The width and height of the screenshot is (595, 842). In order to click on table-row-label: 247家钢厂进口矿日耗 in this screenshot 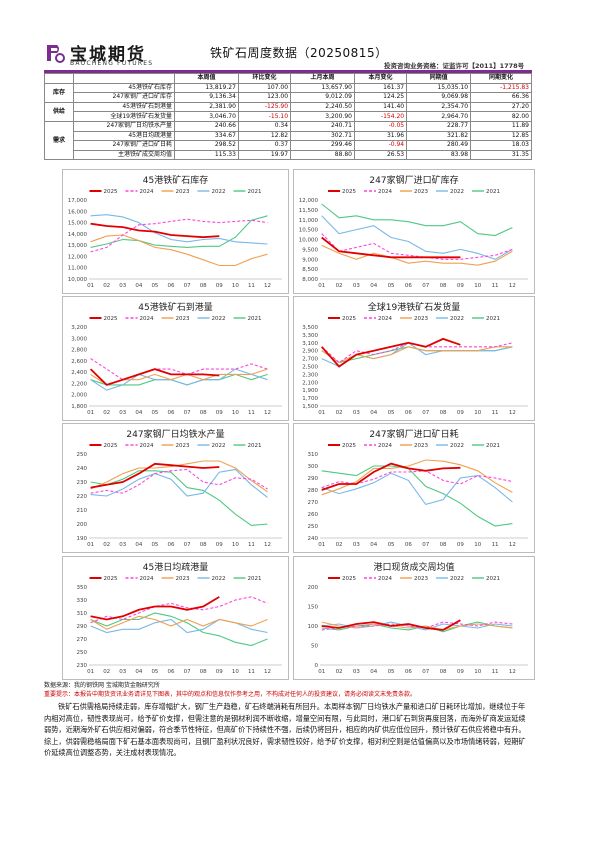, I will do `click(124, 145)`.